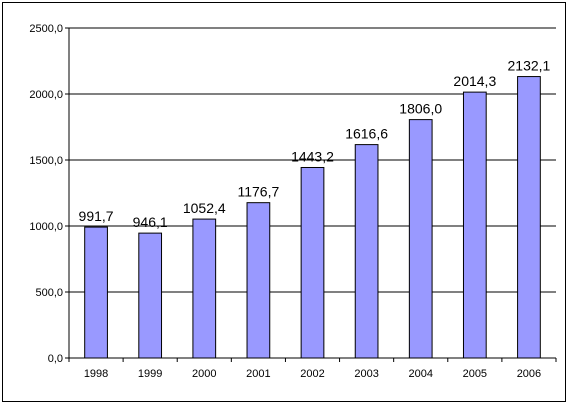 The width and height of the screenshot is (570, 406). I want to click on x-tick-label: 2002, so click(312, 374).